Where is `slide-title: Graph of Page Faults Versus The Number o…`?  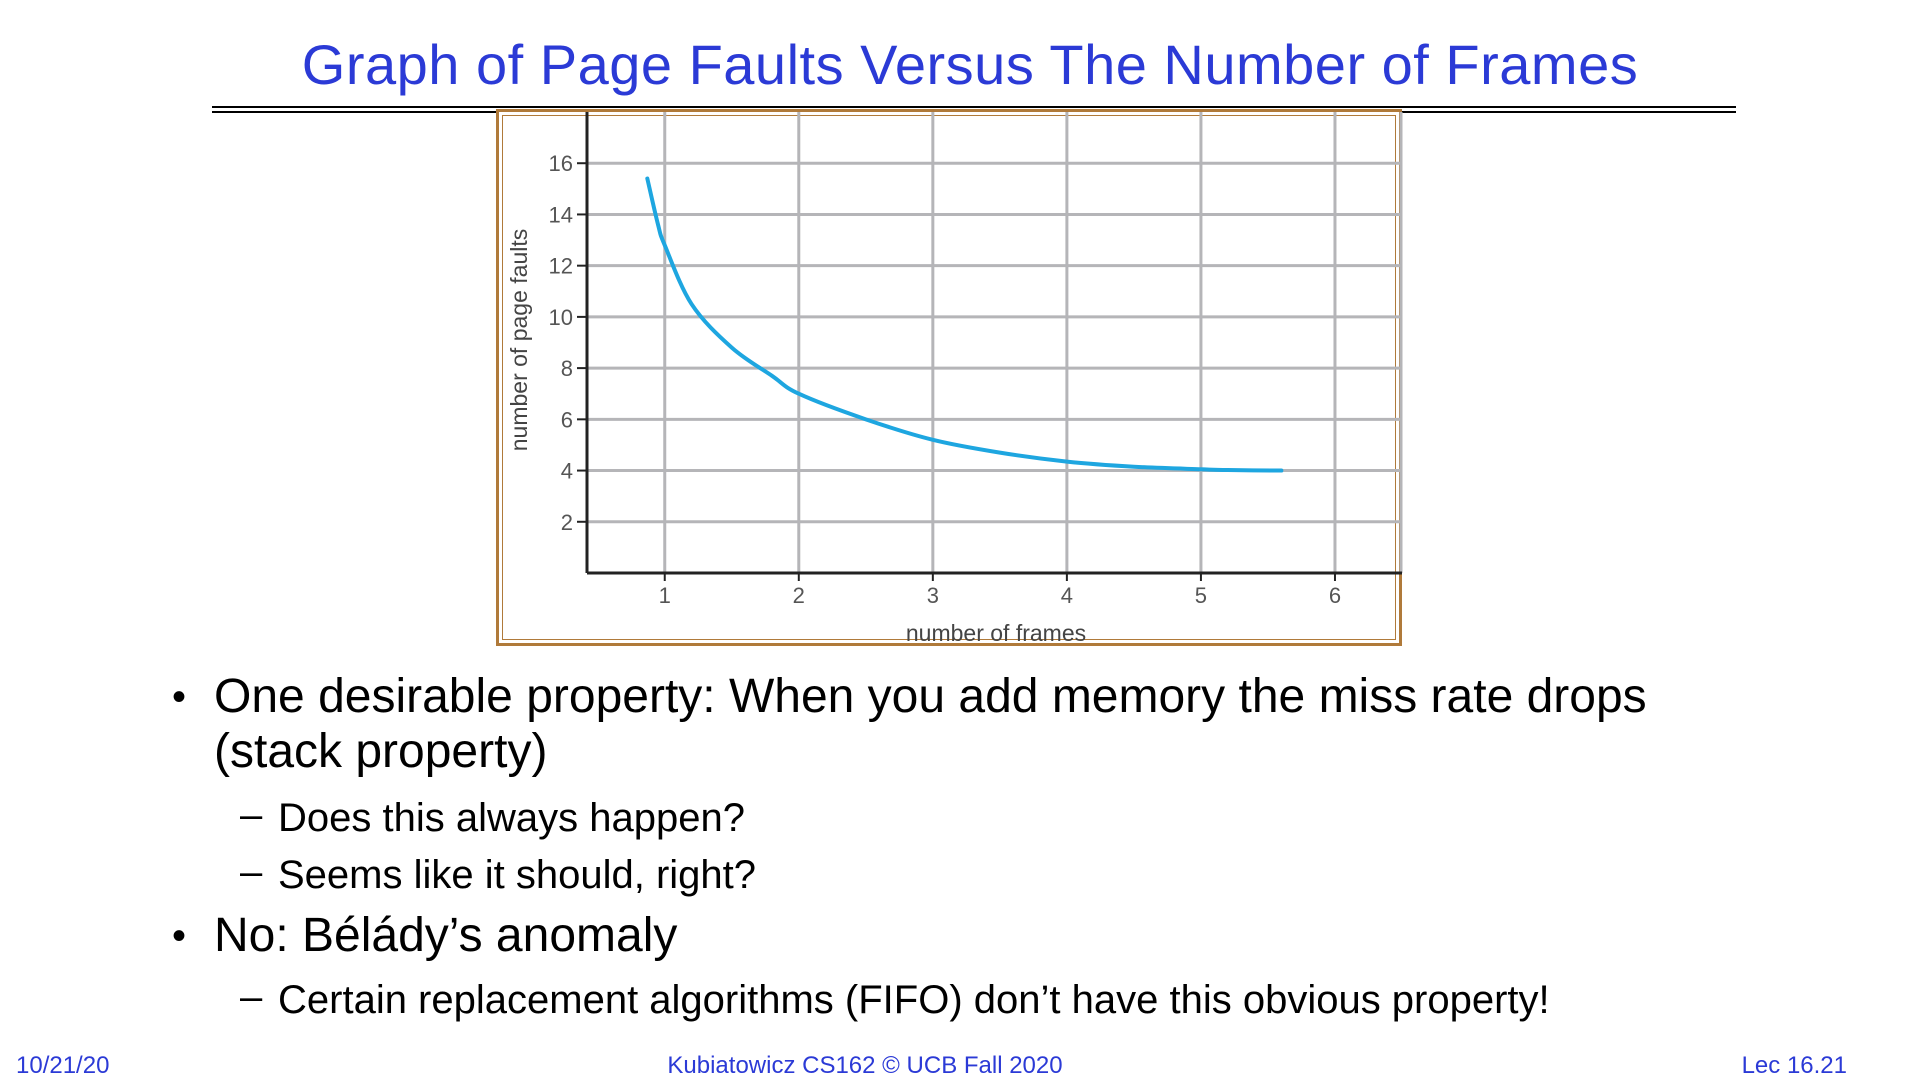
slide-title: Graph of Page Faults Versus The Number o… is located at coordinates (970, 64).